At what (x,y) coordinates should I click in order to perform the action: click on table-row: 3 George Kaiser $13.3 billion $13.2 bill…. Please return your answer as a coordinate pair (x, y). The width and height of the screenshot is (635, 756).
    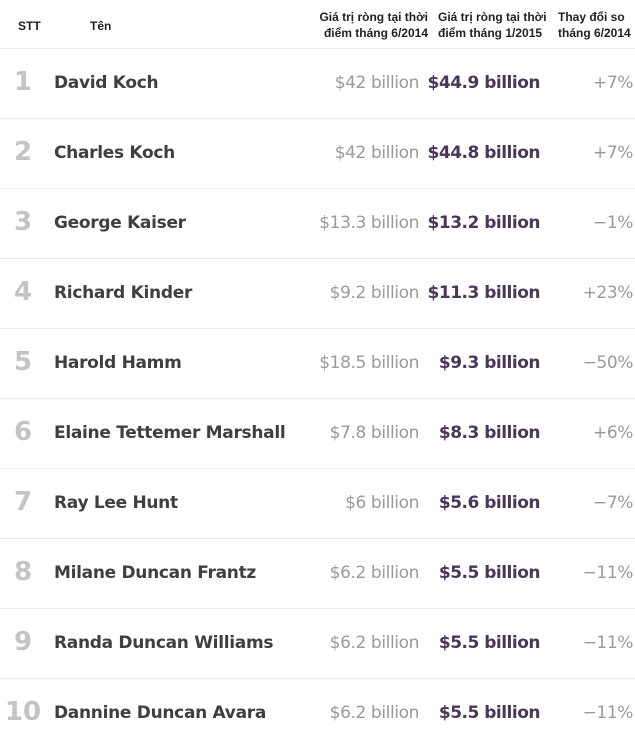
    Looking at the image, I should click on (317, 223).